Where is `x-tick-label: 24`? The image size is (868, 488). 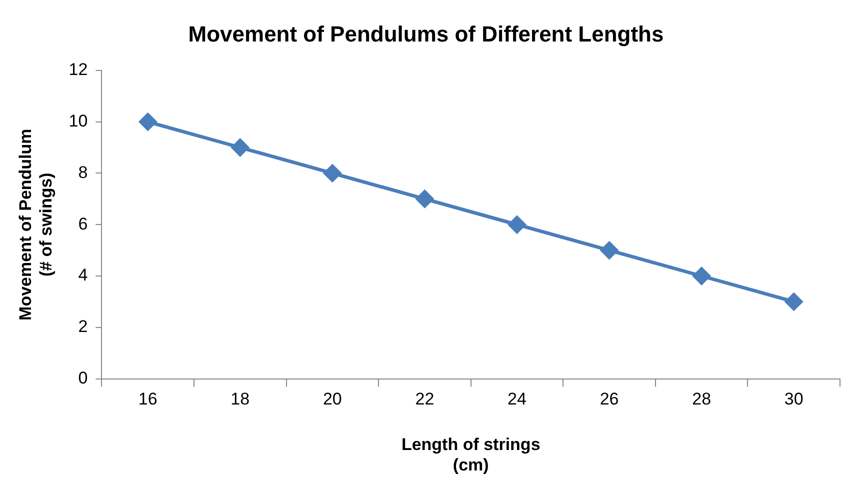 x-tick-label: 24 is located at coordinates (517, 399).